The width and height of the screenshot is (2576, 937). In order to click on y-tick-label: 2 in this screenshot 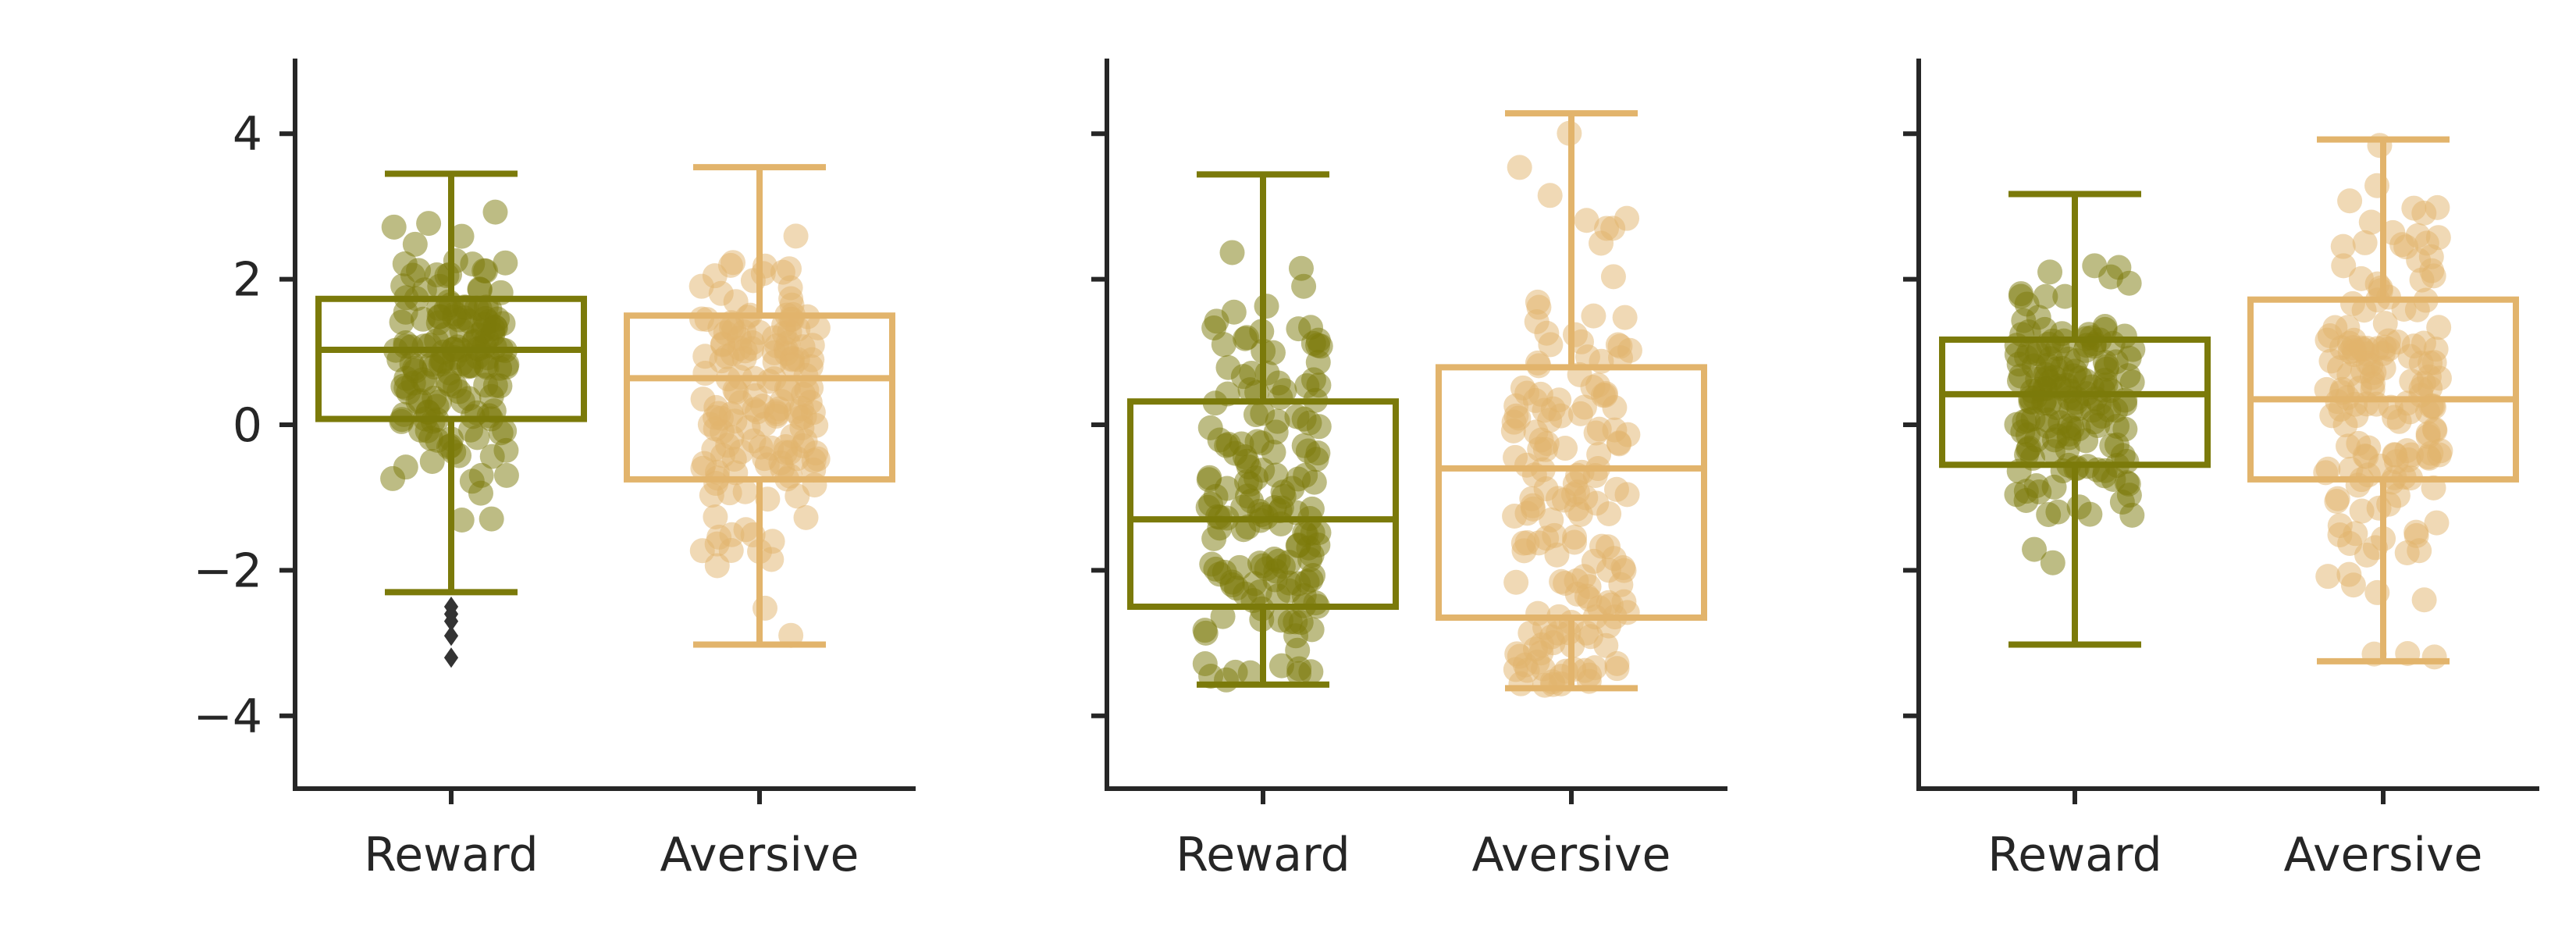, I will do `click(247, 280)`.